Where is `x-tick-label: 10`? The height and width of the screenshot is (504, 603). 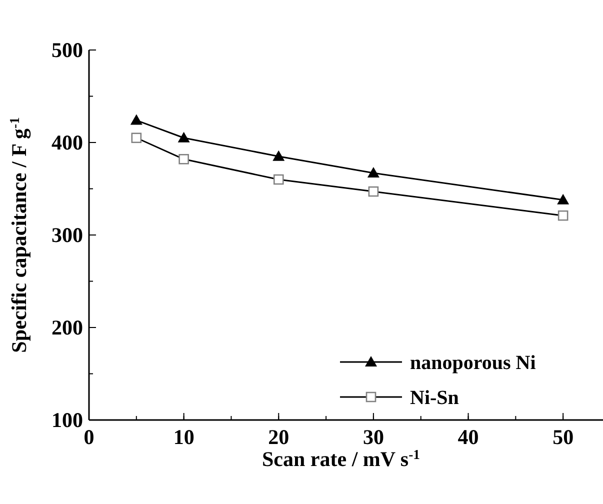
x-tick-label: 10 is located at coordinates (183, 437).